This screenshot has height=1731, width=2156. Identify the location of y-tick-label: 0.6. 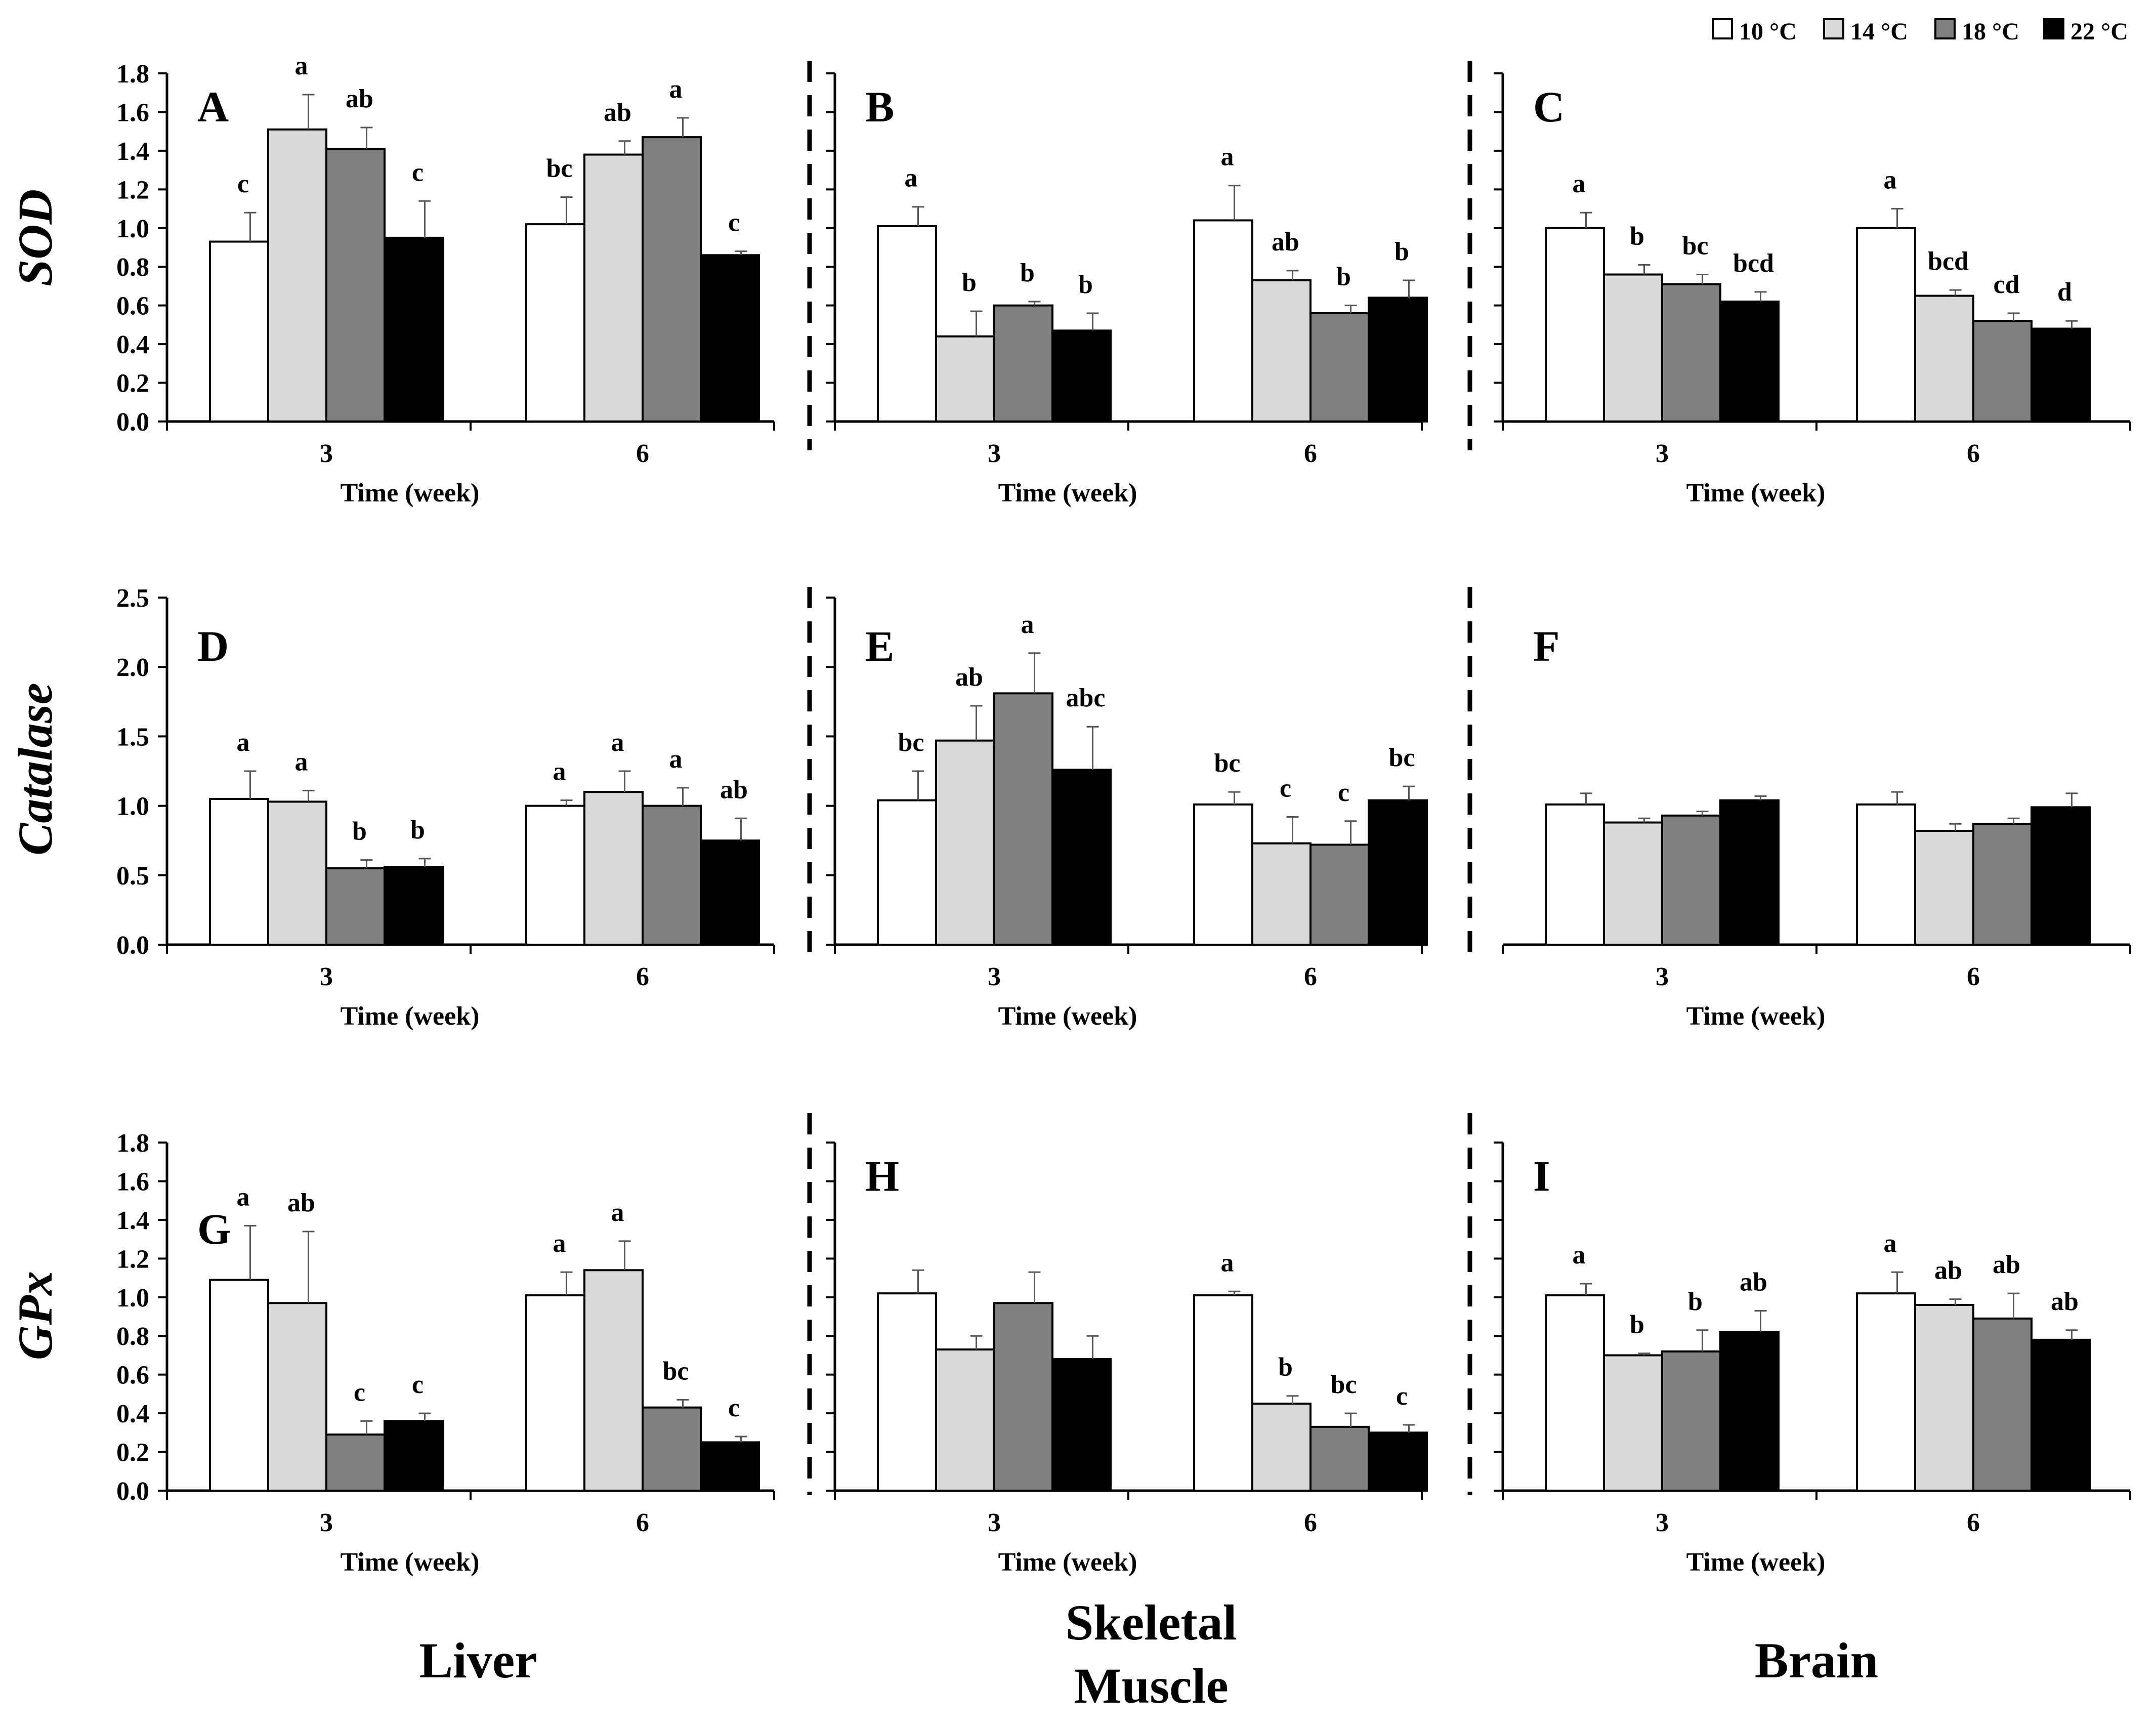
(132, 1375).